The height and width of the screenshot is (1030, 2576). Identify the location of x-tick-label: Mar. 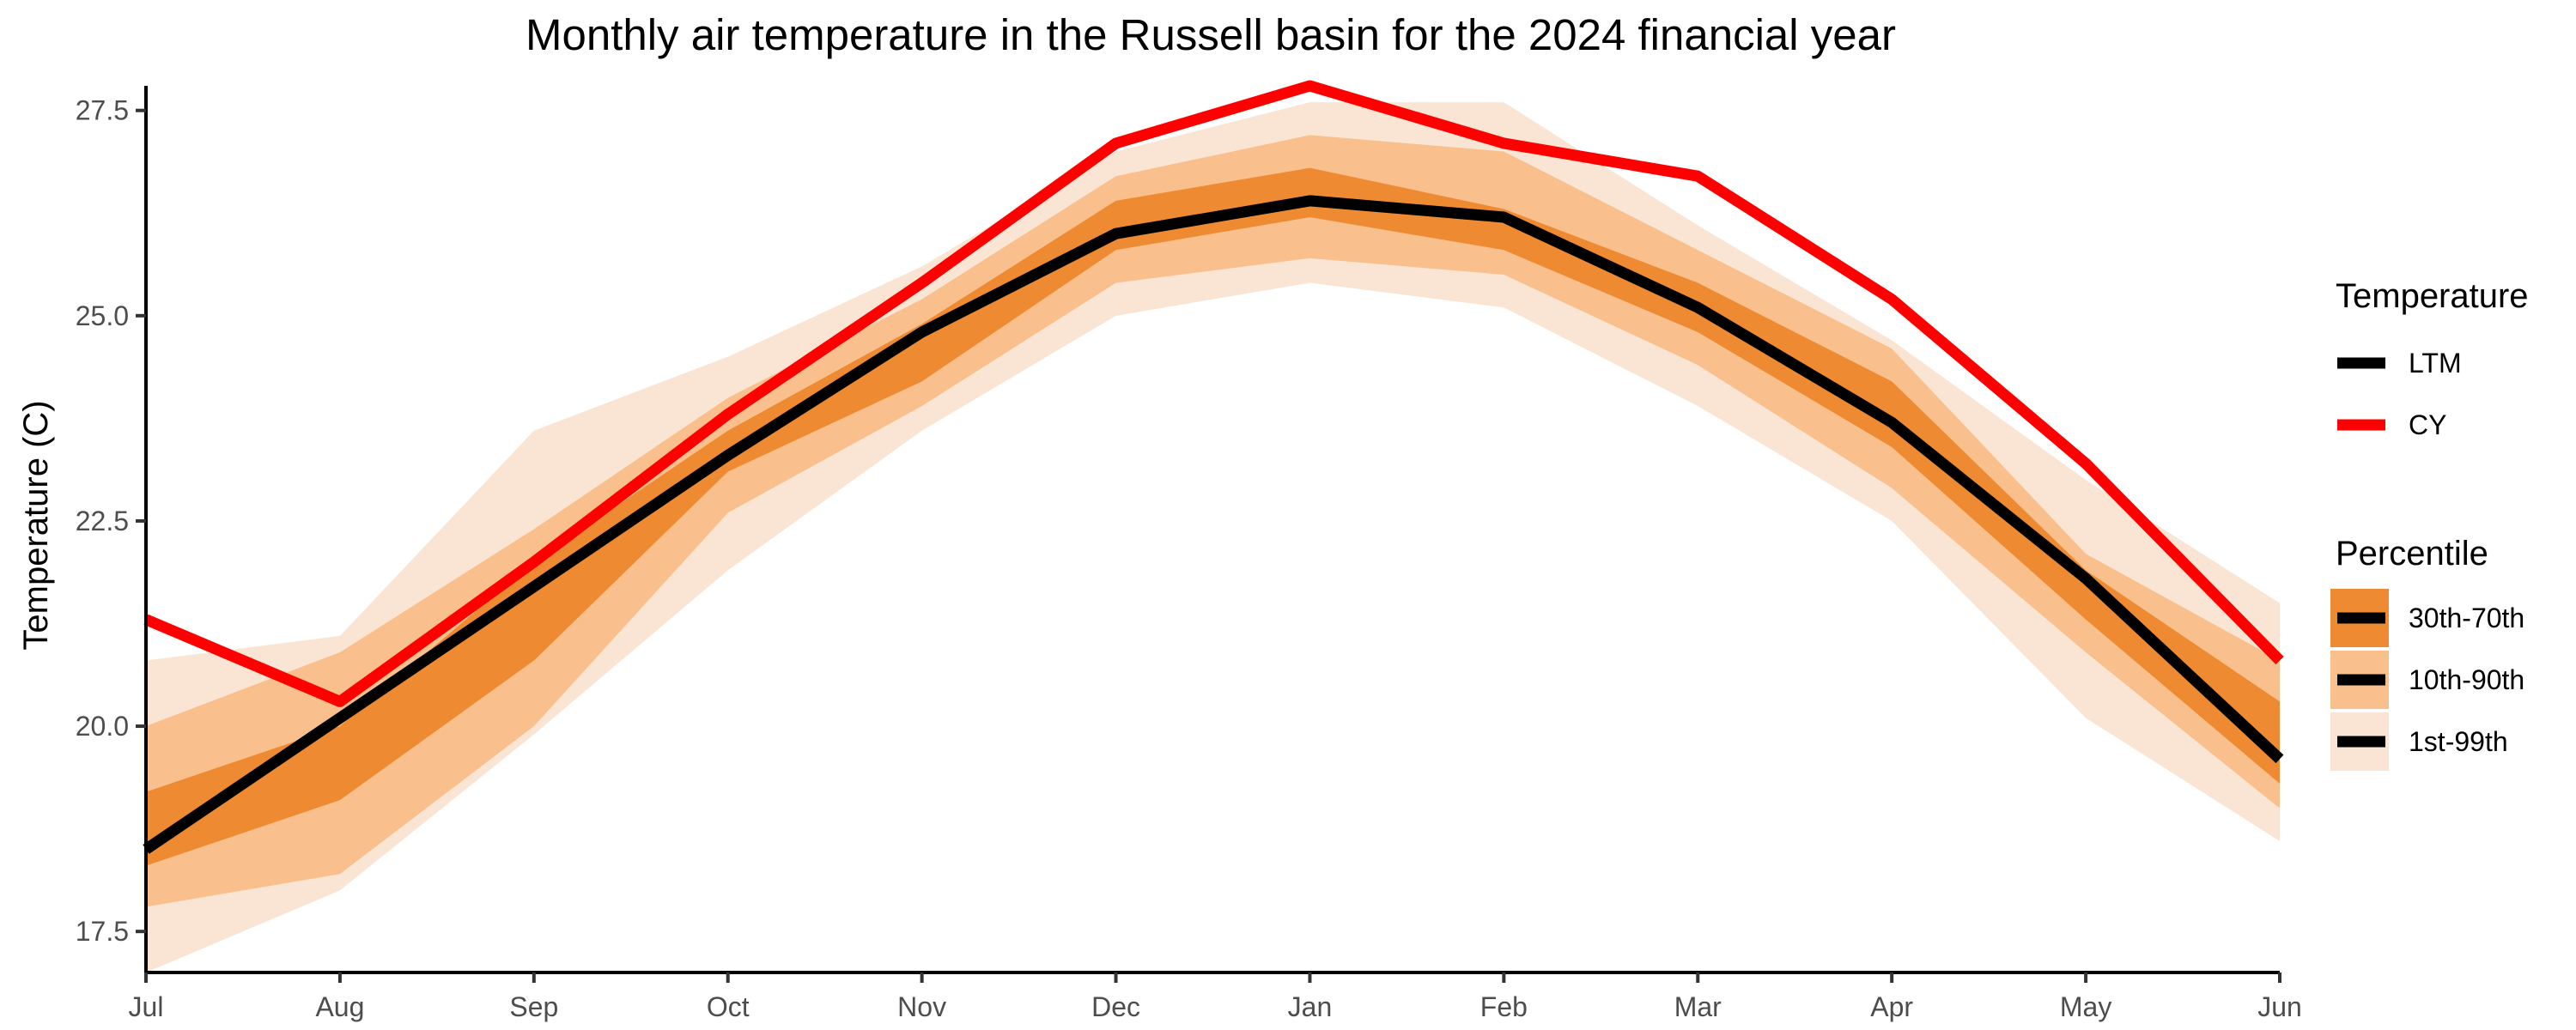
(1698, 1006).